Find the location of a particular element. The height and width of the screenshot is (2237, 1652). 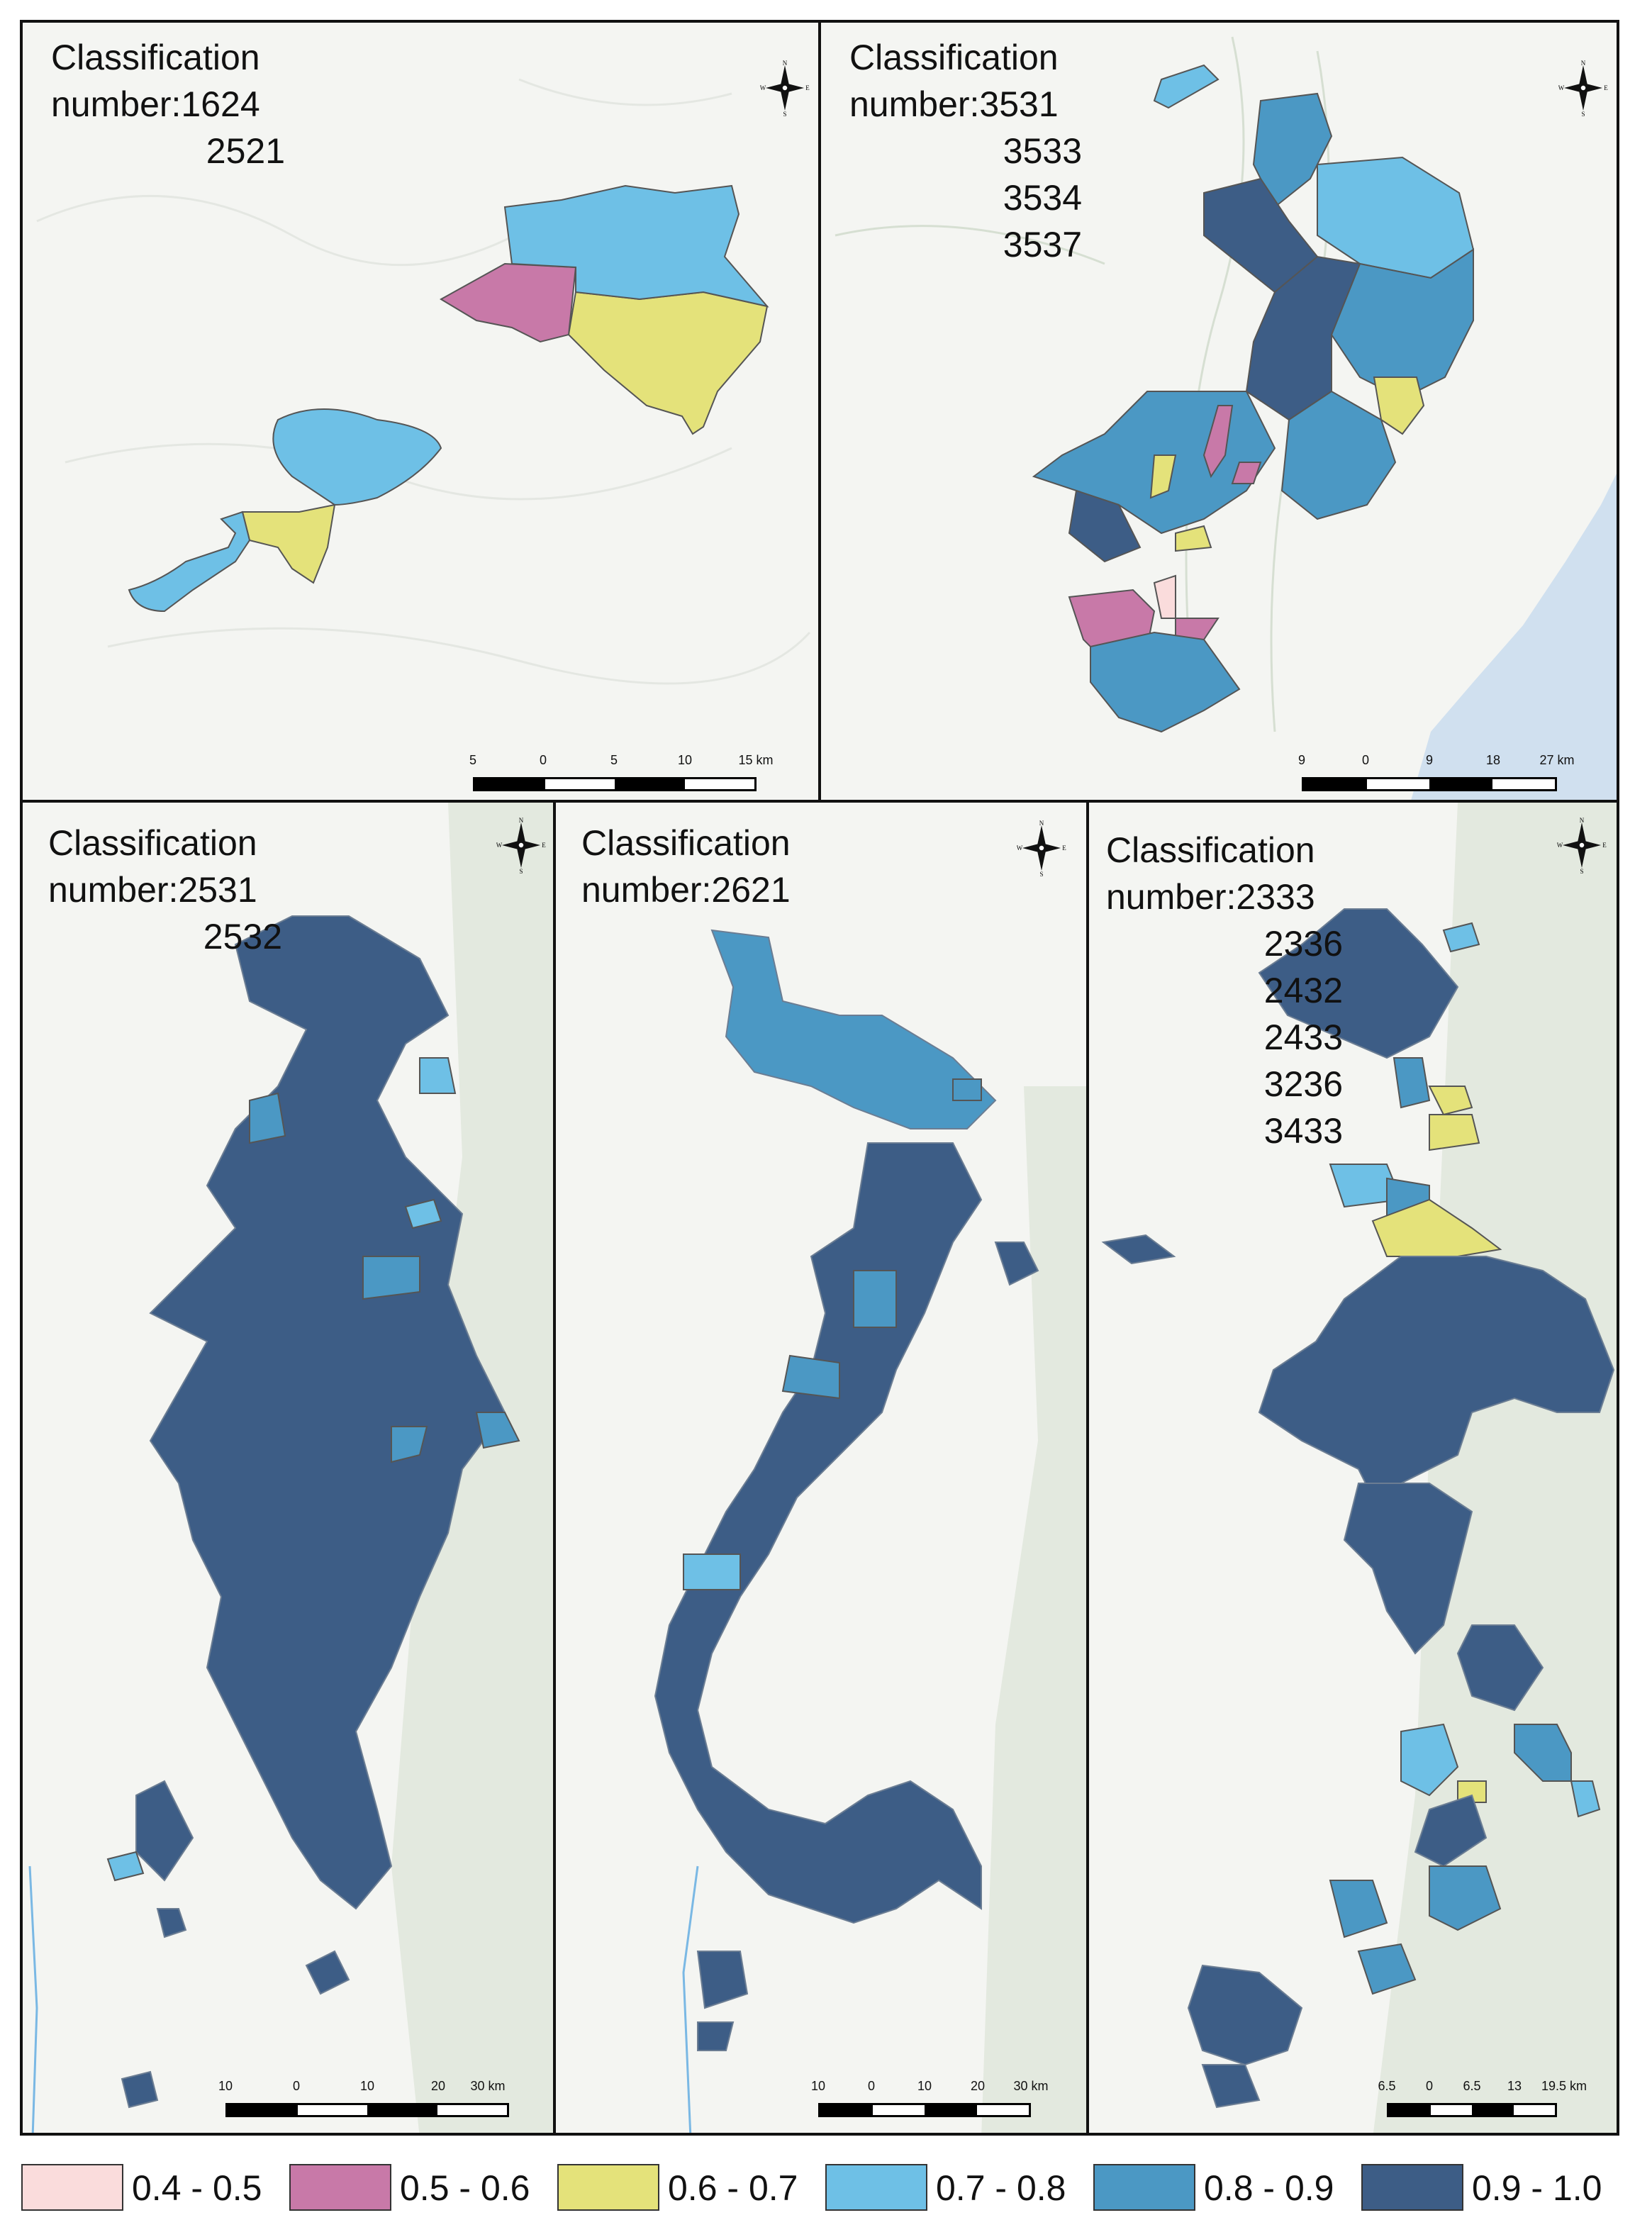

code-item: 2336 is located at coordinates (1303, 944).